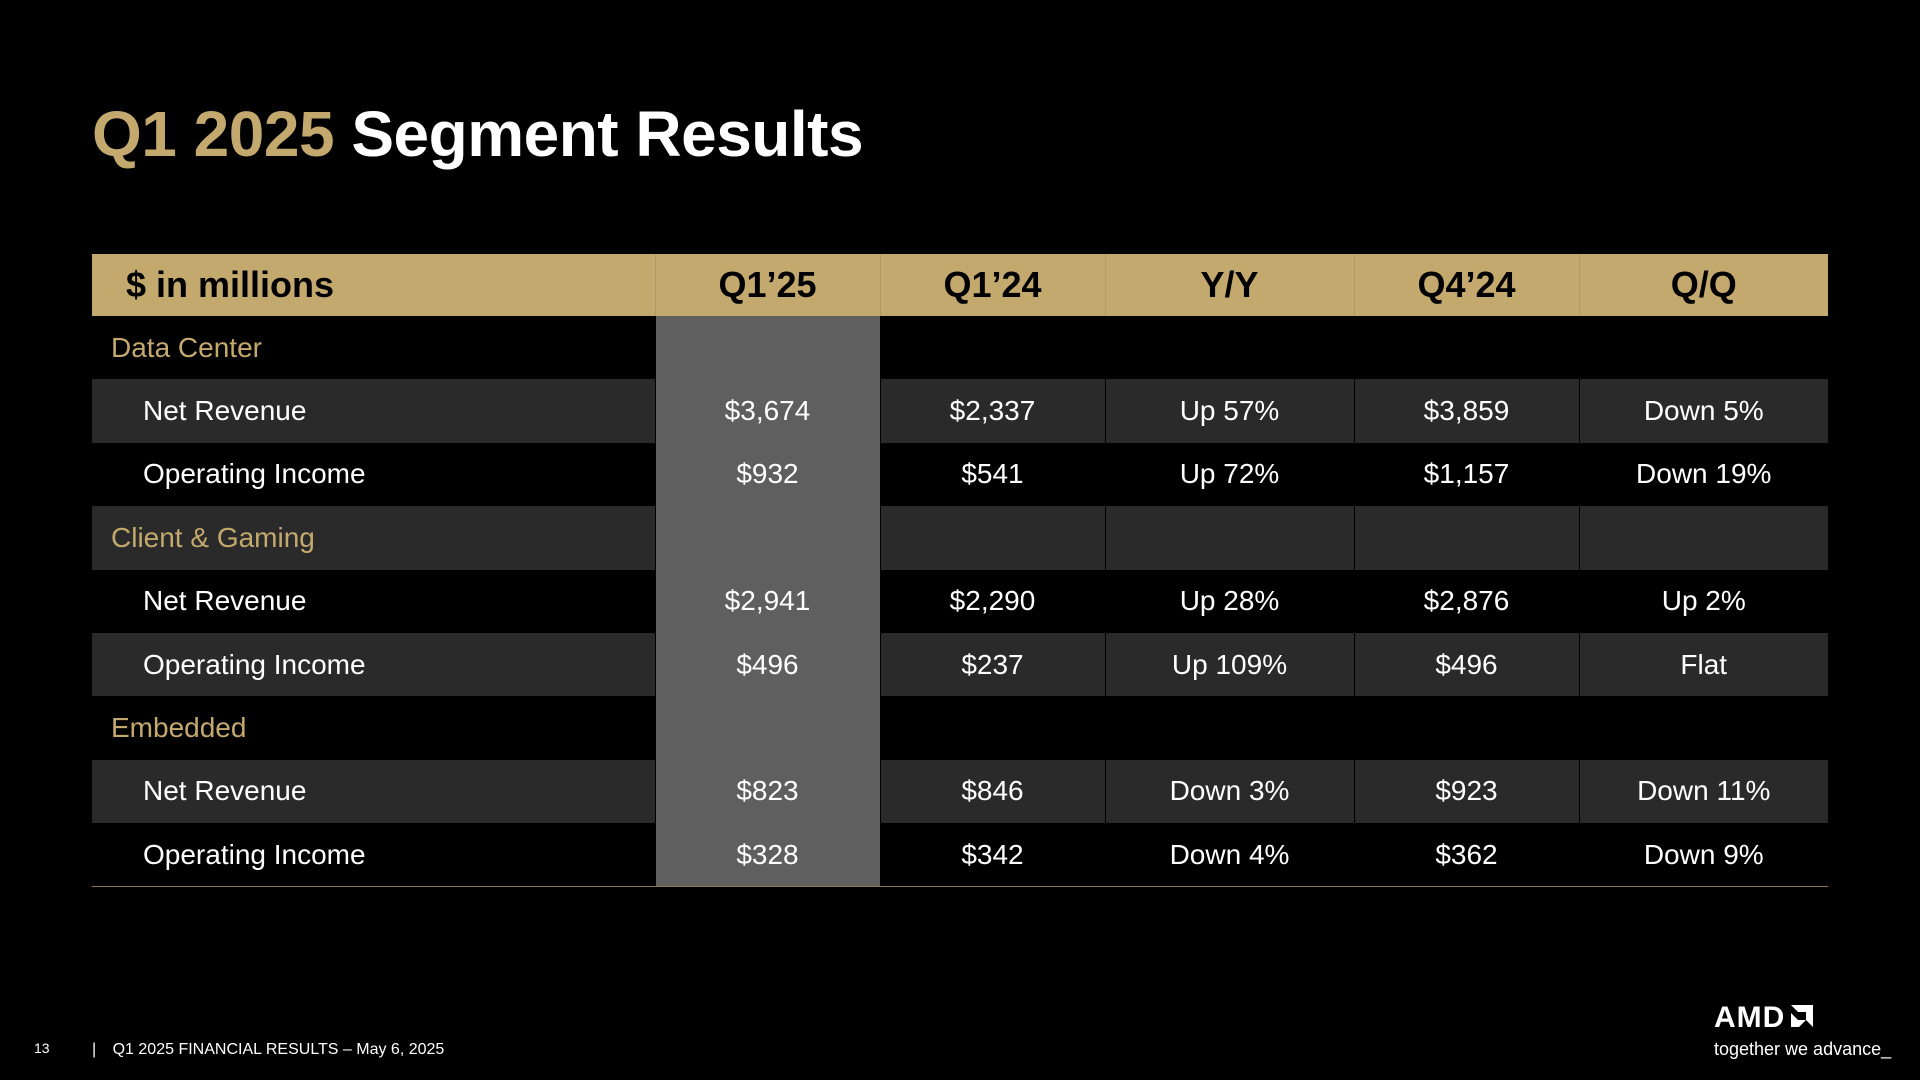 The height and width of the screenshot is (1080, 1920). Describe the element at coordinates (1230, 791) in the screenshot. I see `cell-yy: Down 3%` at that location.